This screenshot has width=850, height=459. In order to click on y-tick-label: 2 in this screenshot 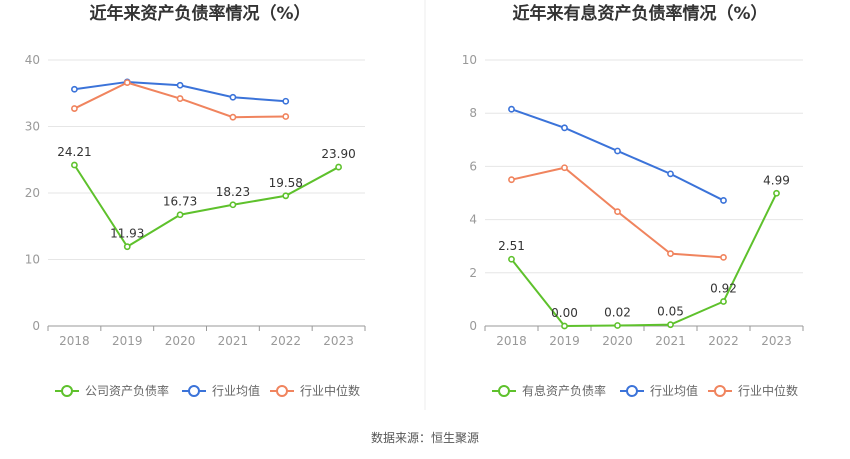, I will do `click(473, 273)`.